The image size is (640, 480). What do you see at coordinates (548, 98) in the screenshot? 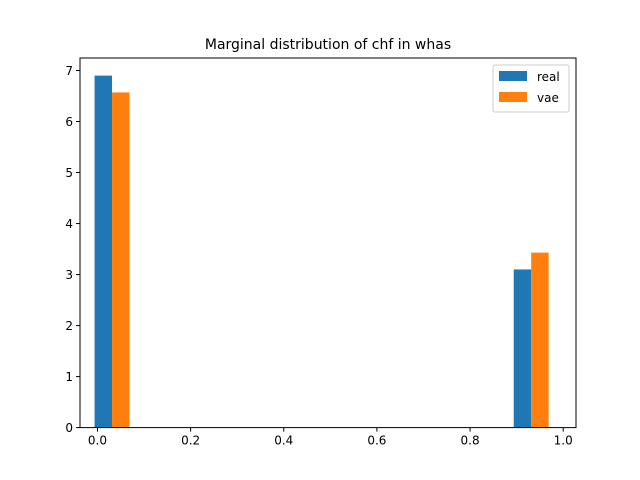
I see `legend-label-vae: vae` at bounding box center [548, 98].